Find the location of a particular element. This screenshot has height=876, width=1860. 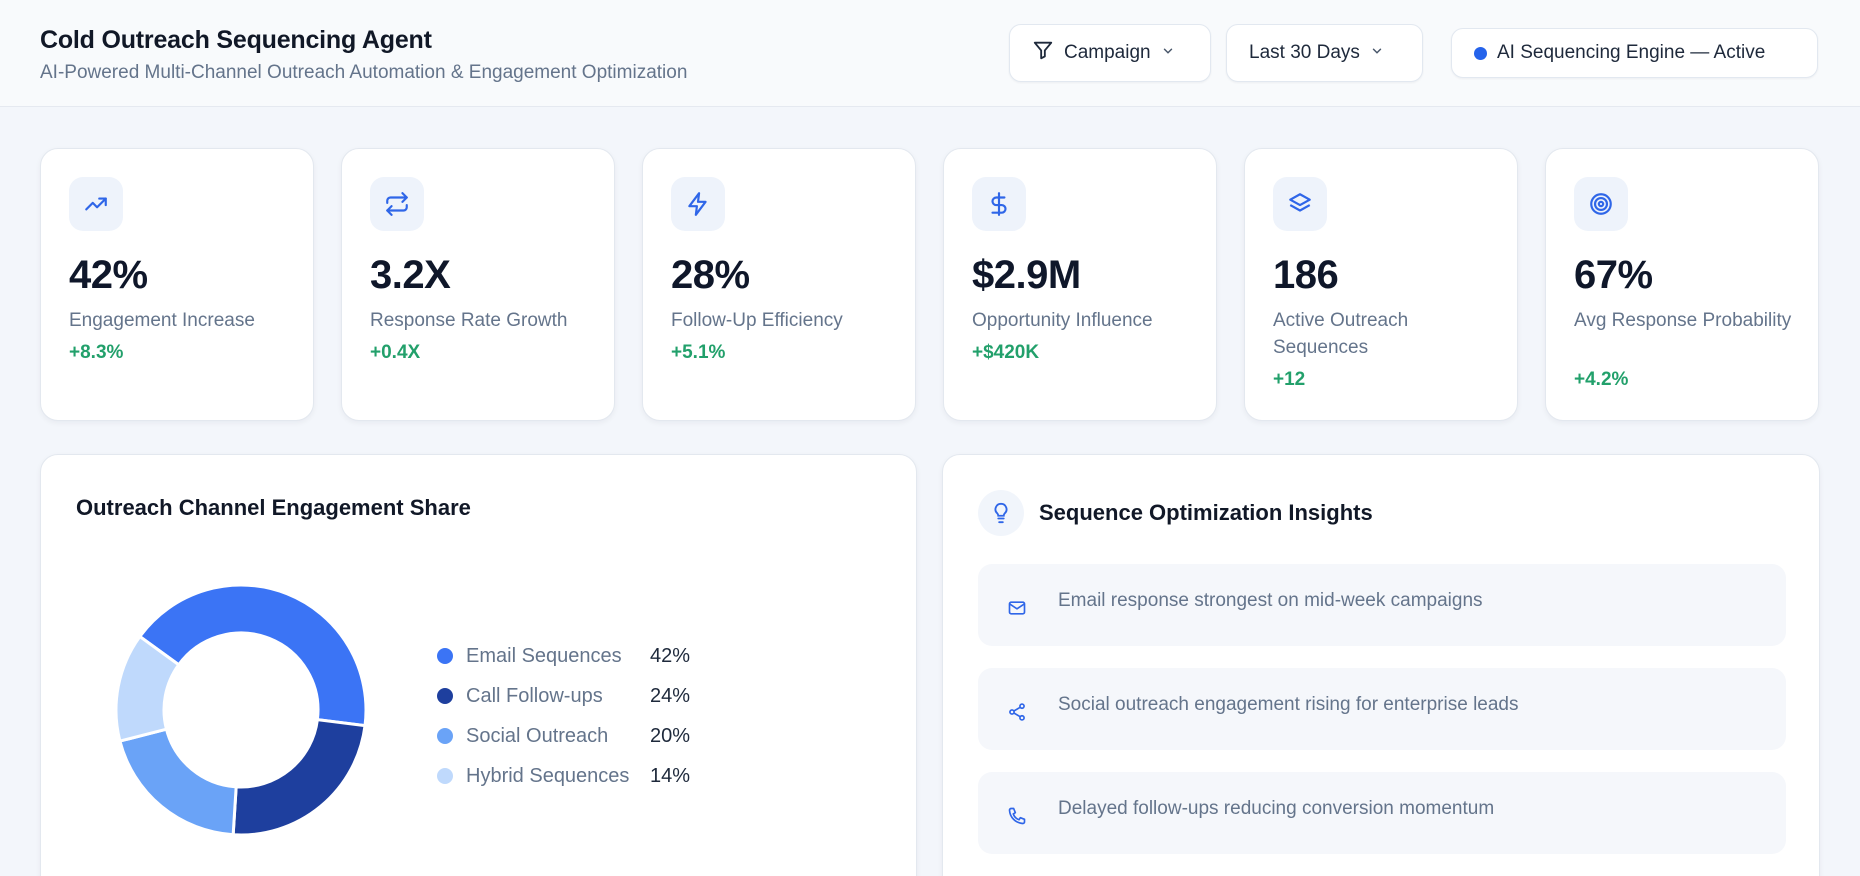

engine-status-badge: AI Sequencing Engine — Active is located at coordinates (1634, 53).